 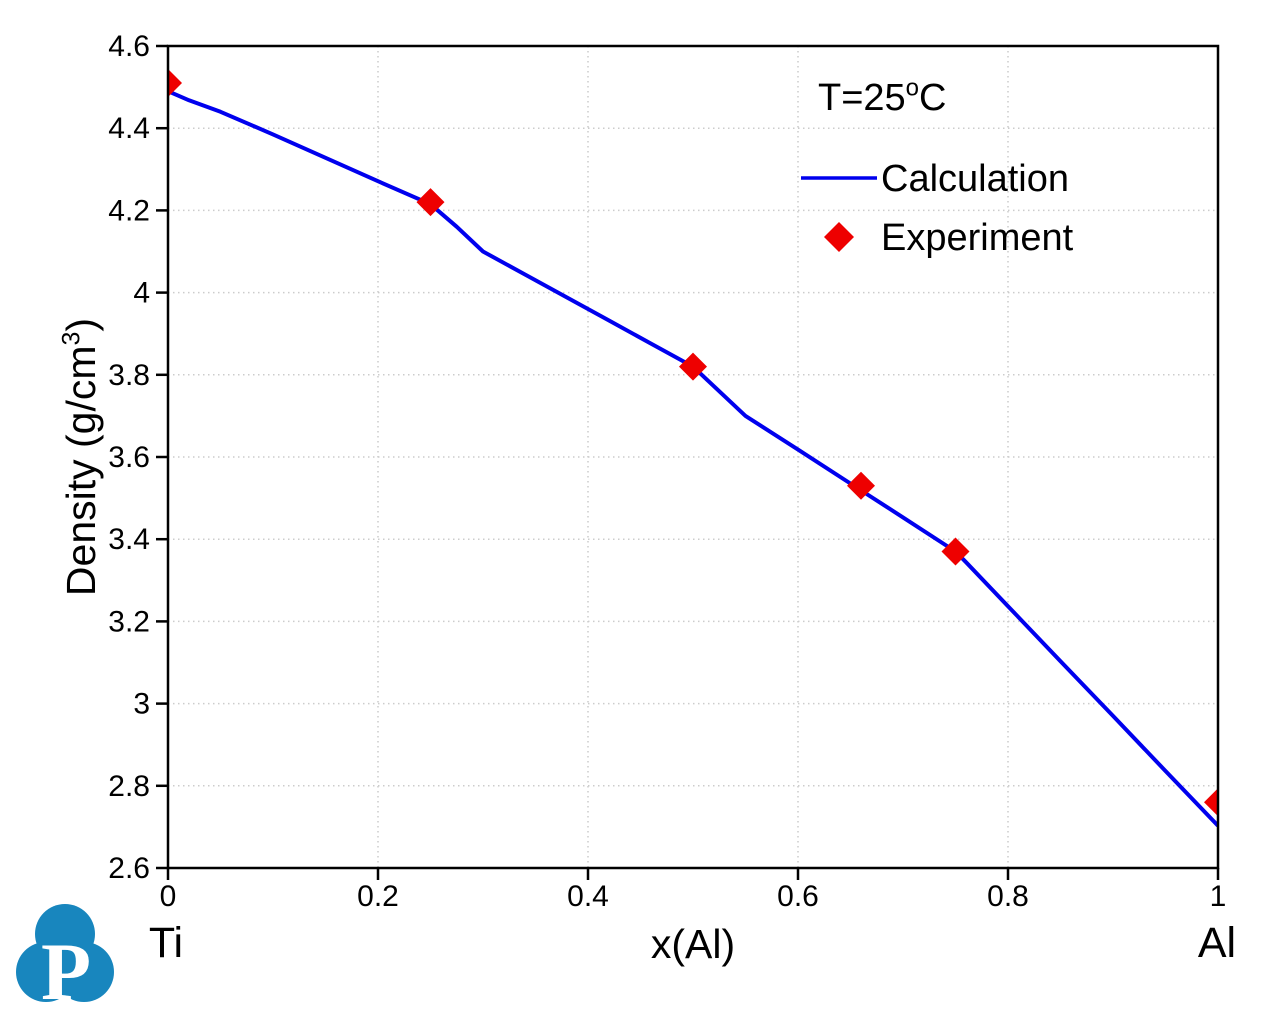 I want to click on legend-label-experiment: Experiment, so click(x=977, y=238).